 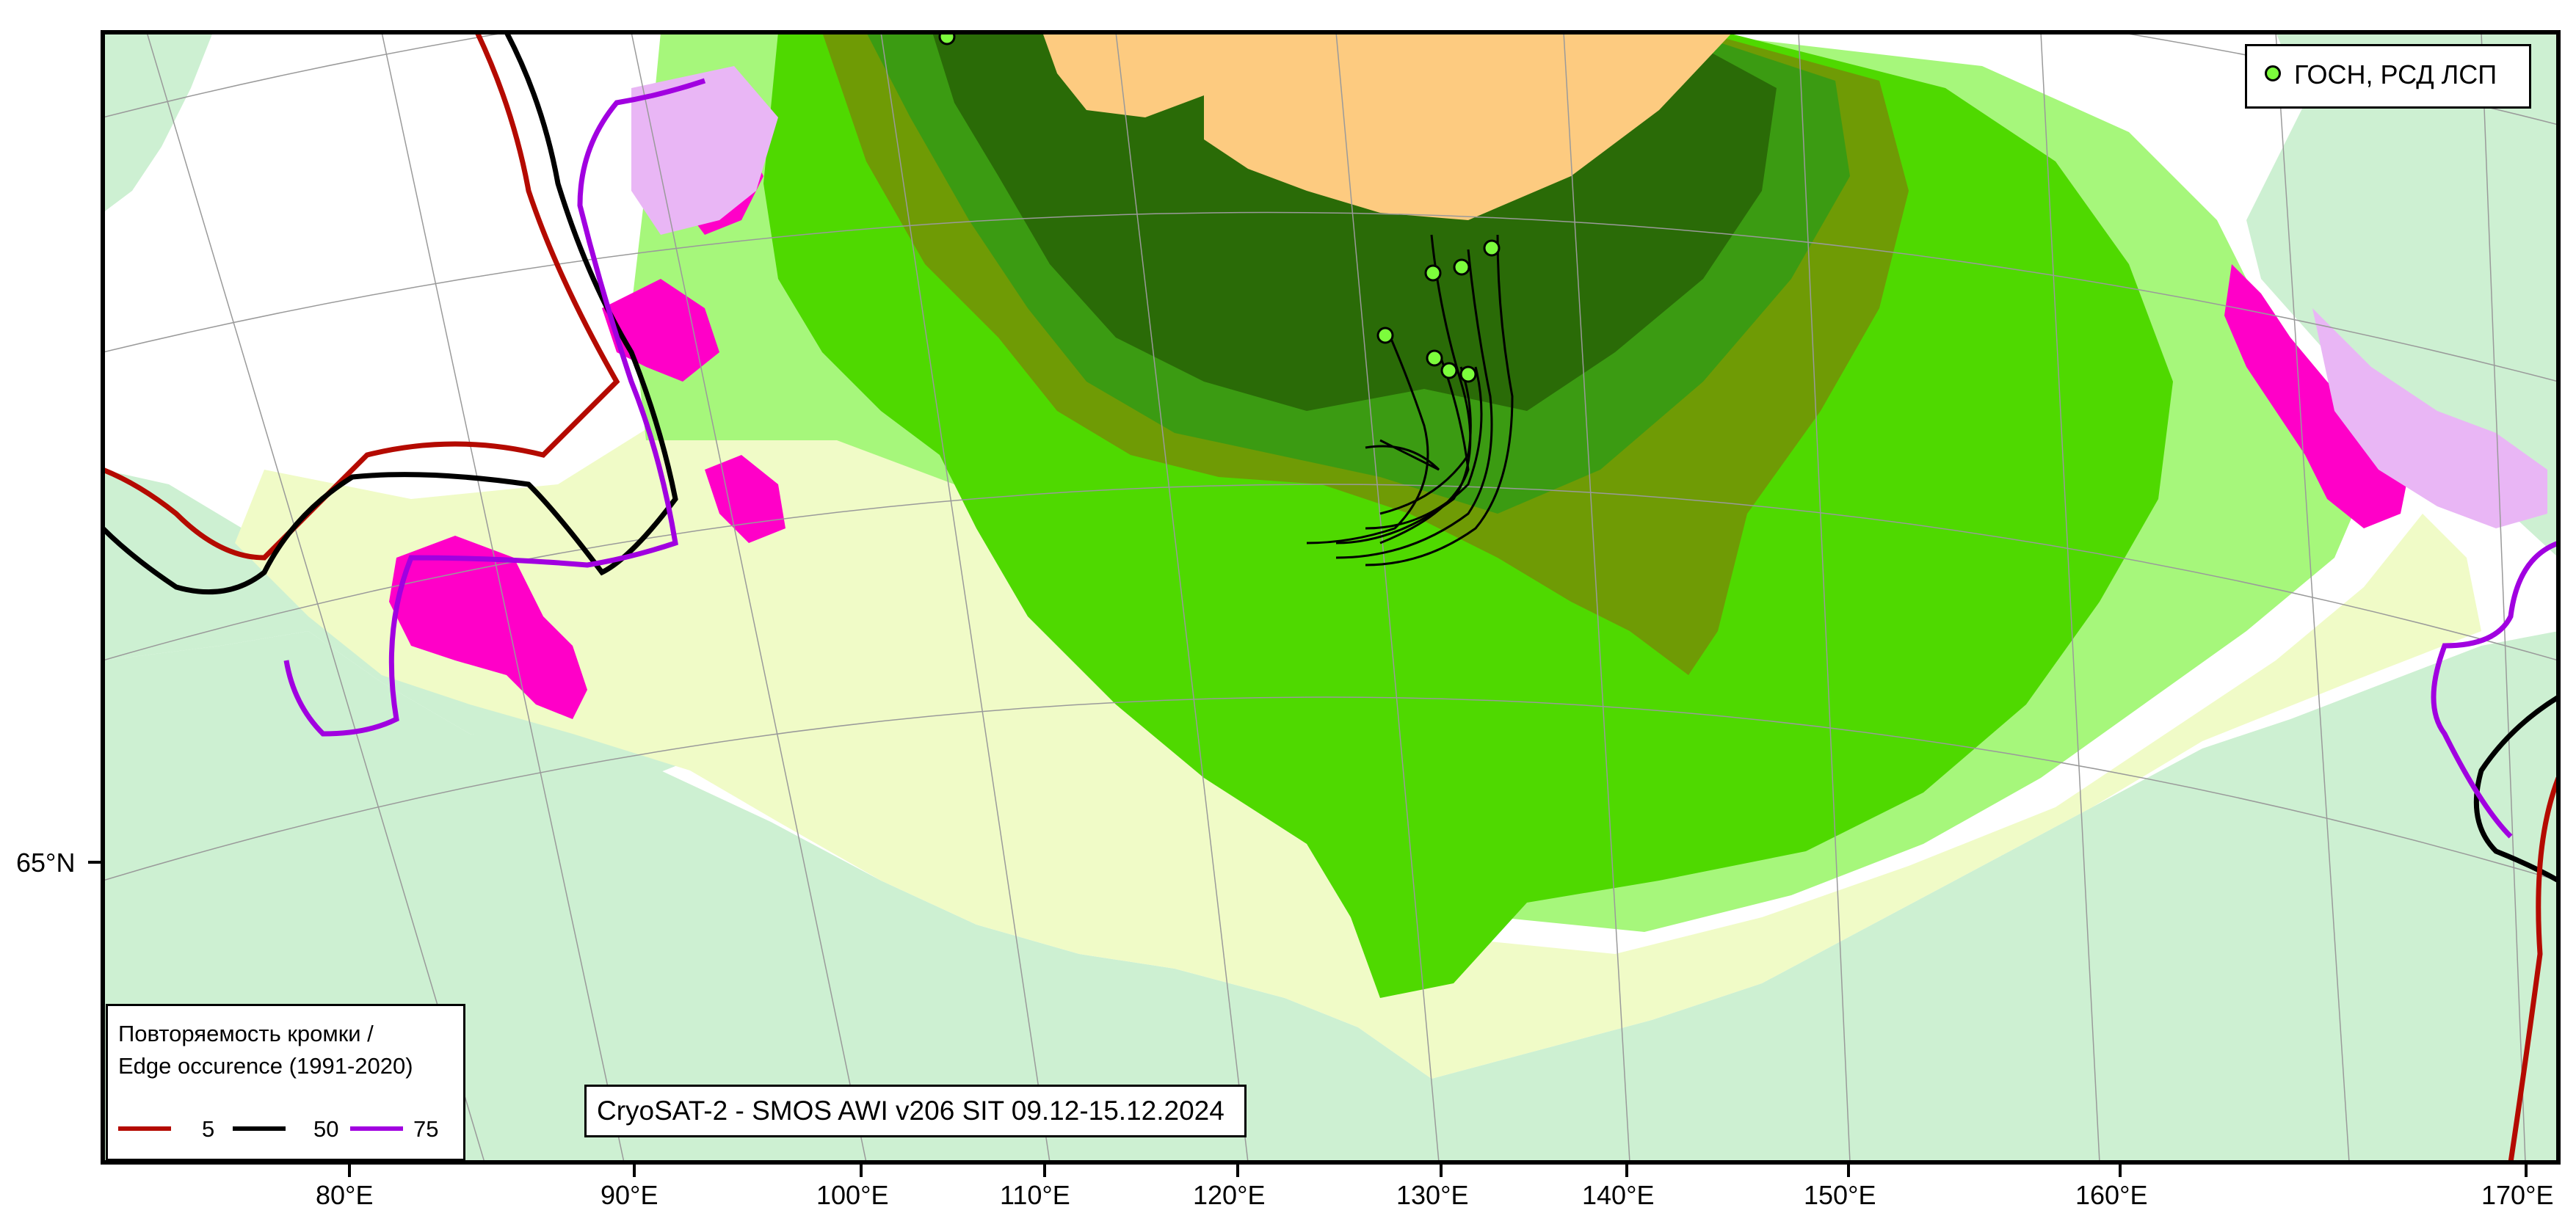 I want to click on edge-legend-title-line2: Edge occurence (1991-2020), so click(x=266, y=1066).